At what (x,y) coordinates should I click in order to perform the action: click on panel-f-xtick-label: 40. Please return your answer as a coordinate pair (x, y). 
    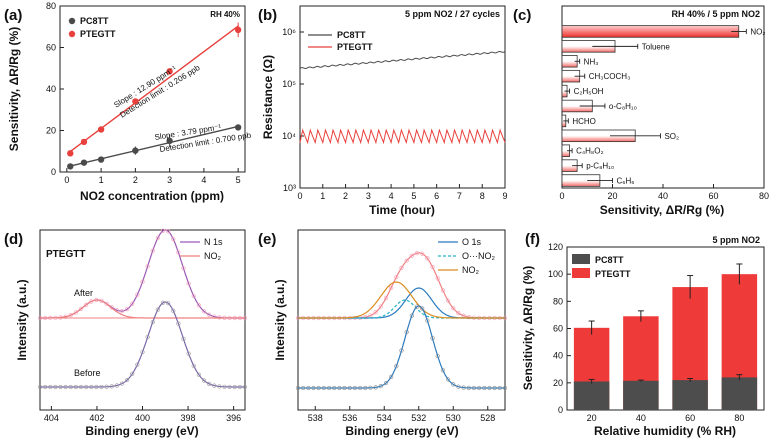
    Looking at the image, I should click on (641, 418).